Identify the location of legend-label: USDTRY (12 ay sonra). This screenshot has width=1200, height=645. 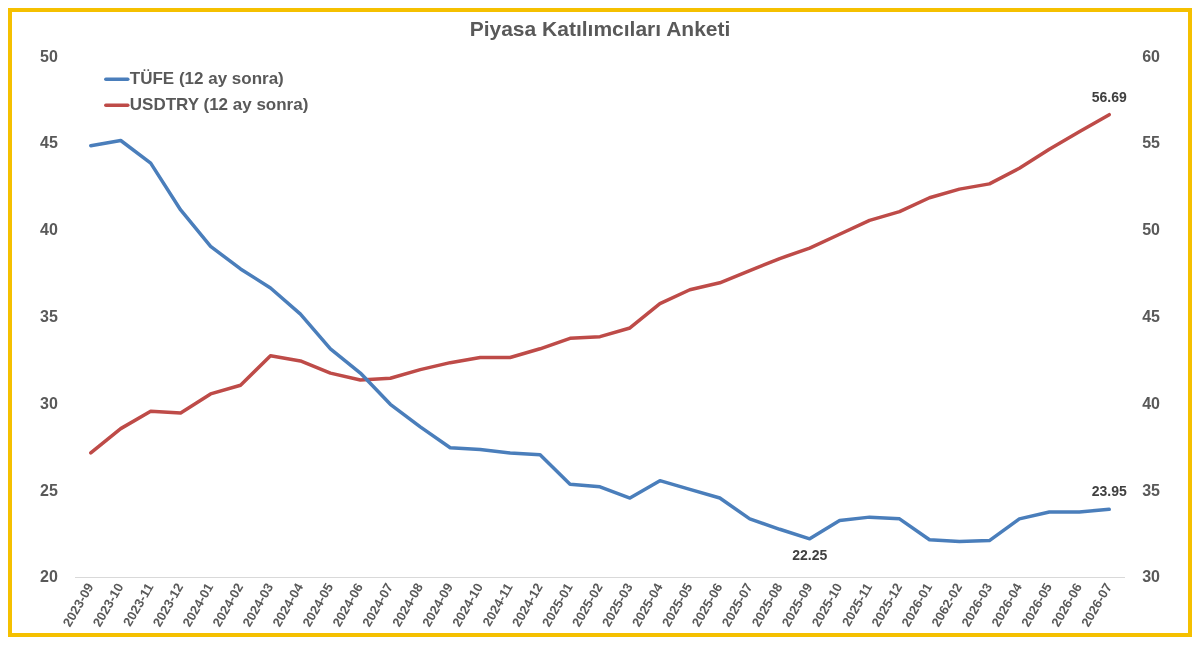
(219, 104).